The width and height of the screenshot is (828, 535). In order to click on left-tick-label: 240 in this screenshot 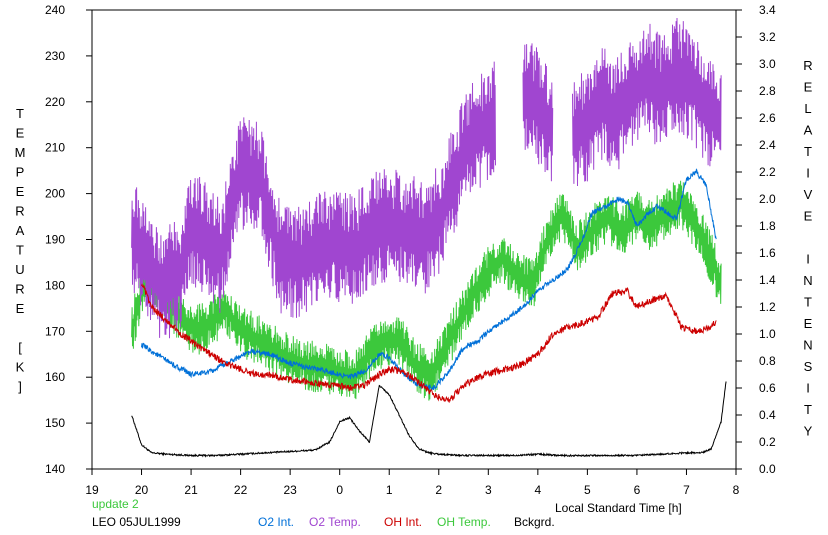, I will do `click(55, 10)`.